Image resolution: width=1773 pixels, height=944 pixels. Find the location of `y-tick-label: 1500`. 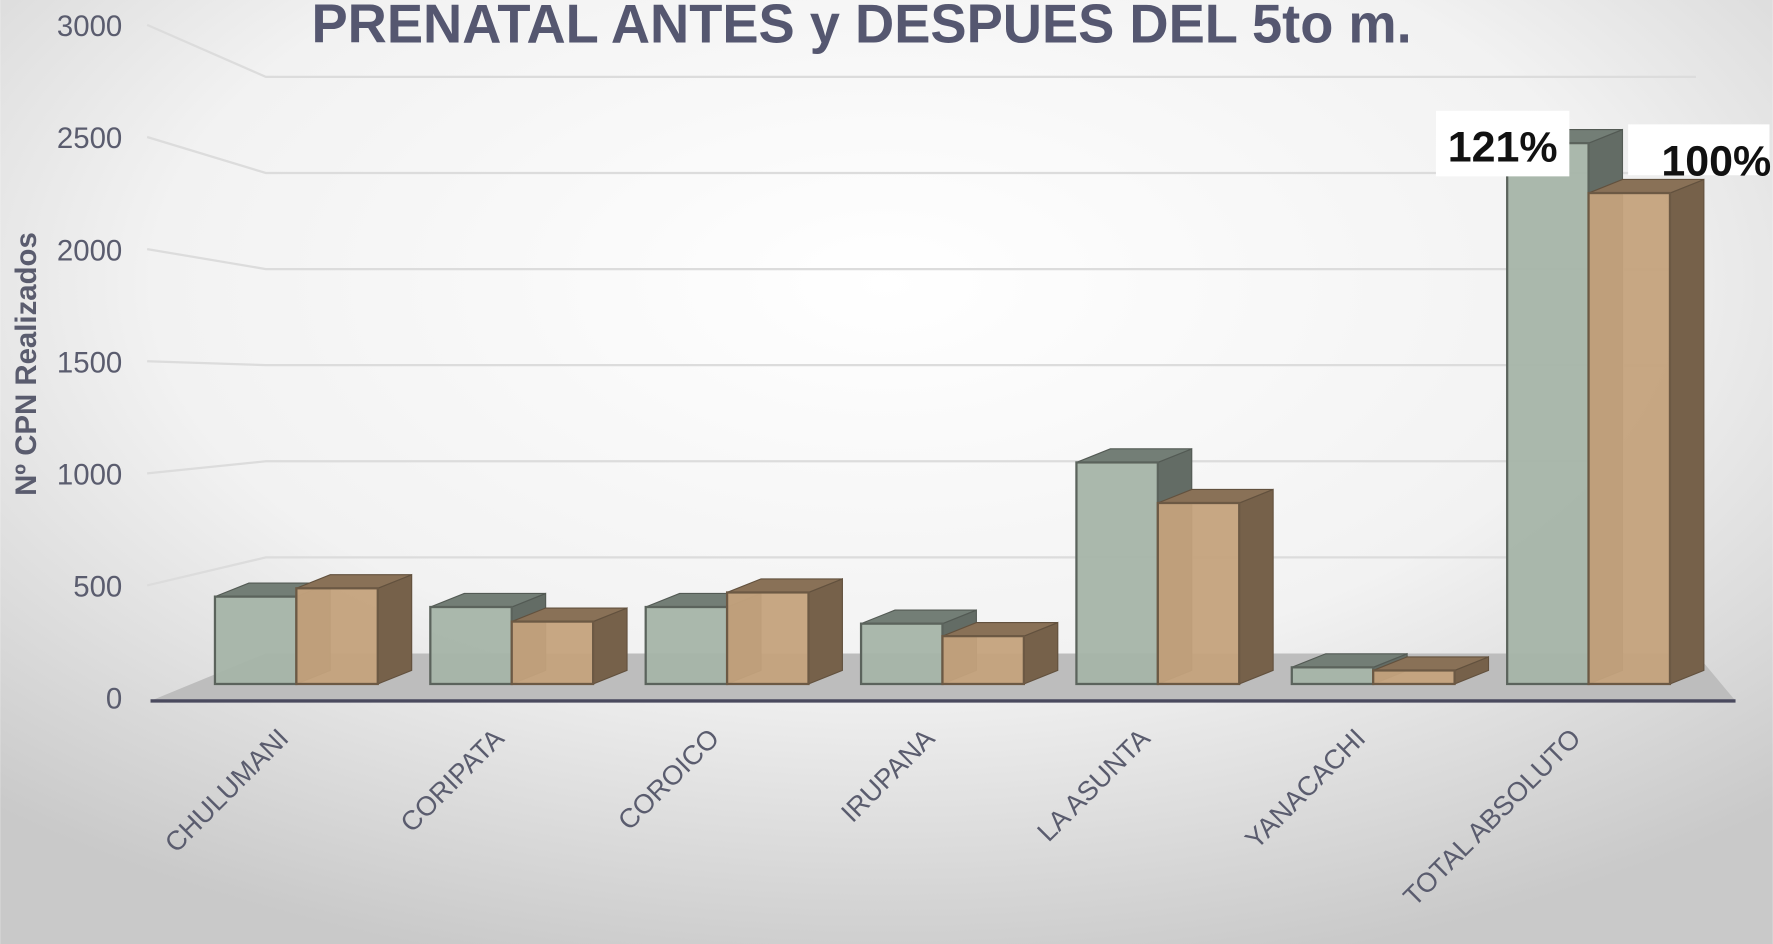

y-tick-label: 1500 is located at coordinates (89, 362).